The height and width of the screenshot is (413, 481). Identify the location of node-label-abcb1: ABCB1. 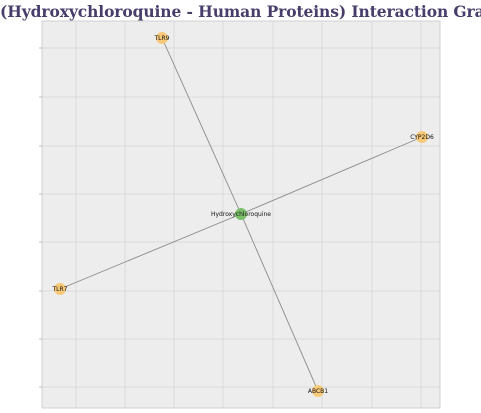
(318, 391).